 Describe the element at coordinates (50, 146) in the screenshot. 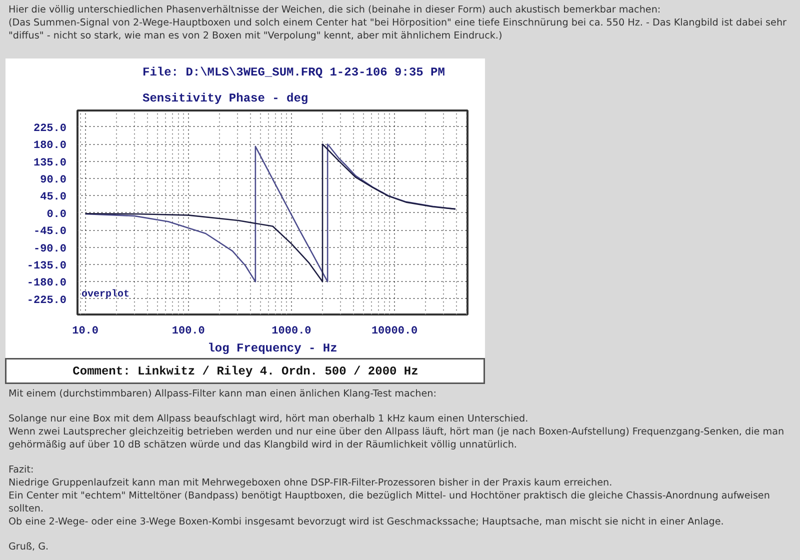

I see `y-tick-label: 180.0` at that location.